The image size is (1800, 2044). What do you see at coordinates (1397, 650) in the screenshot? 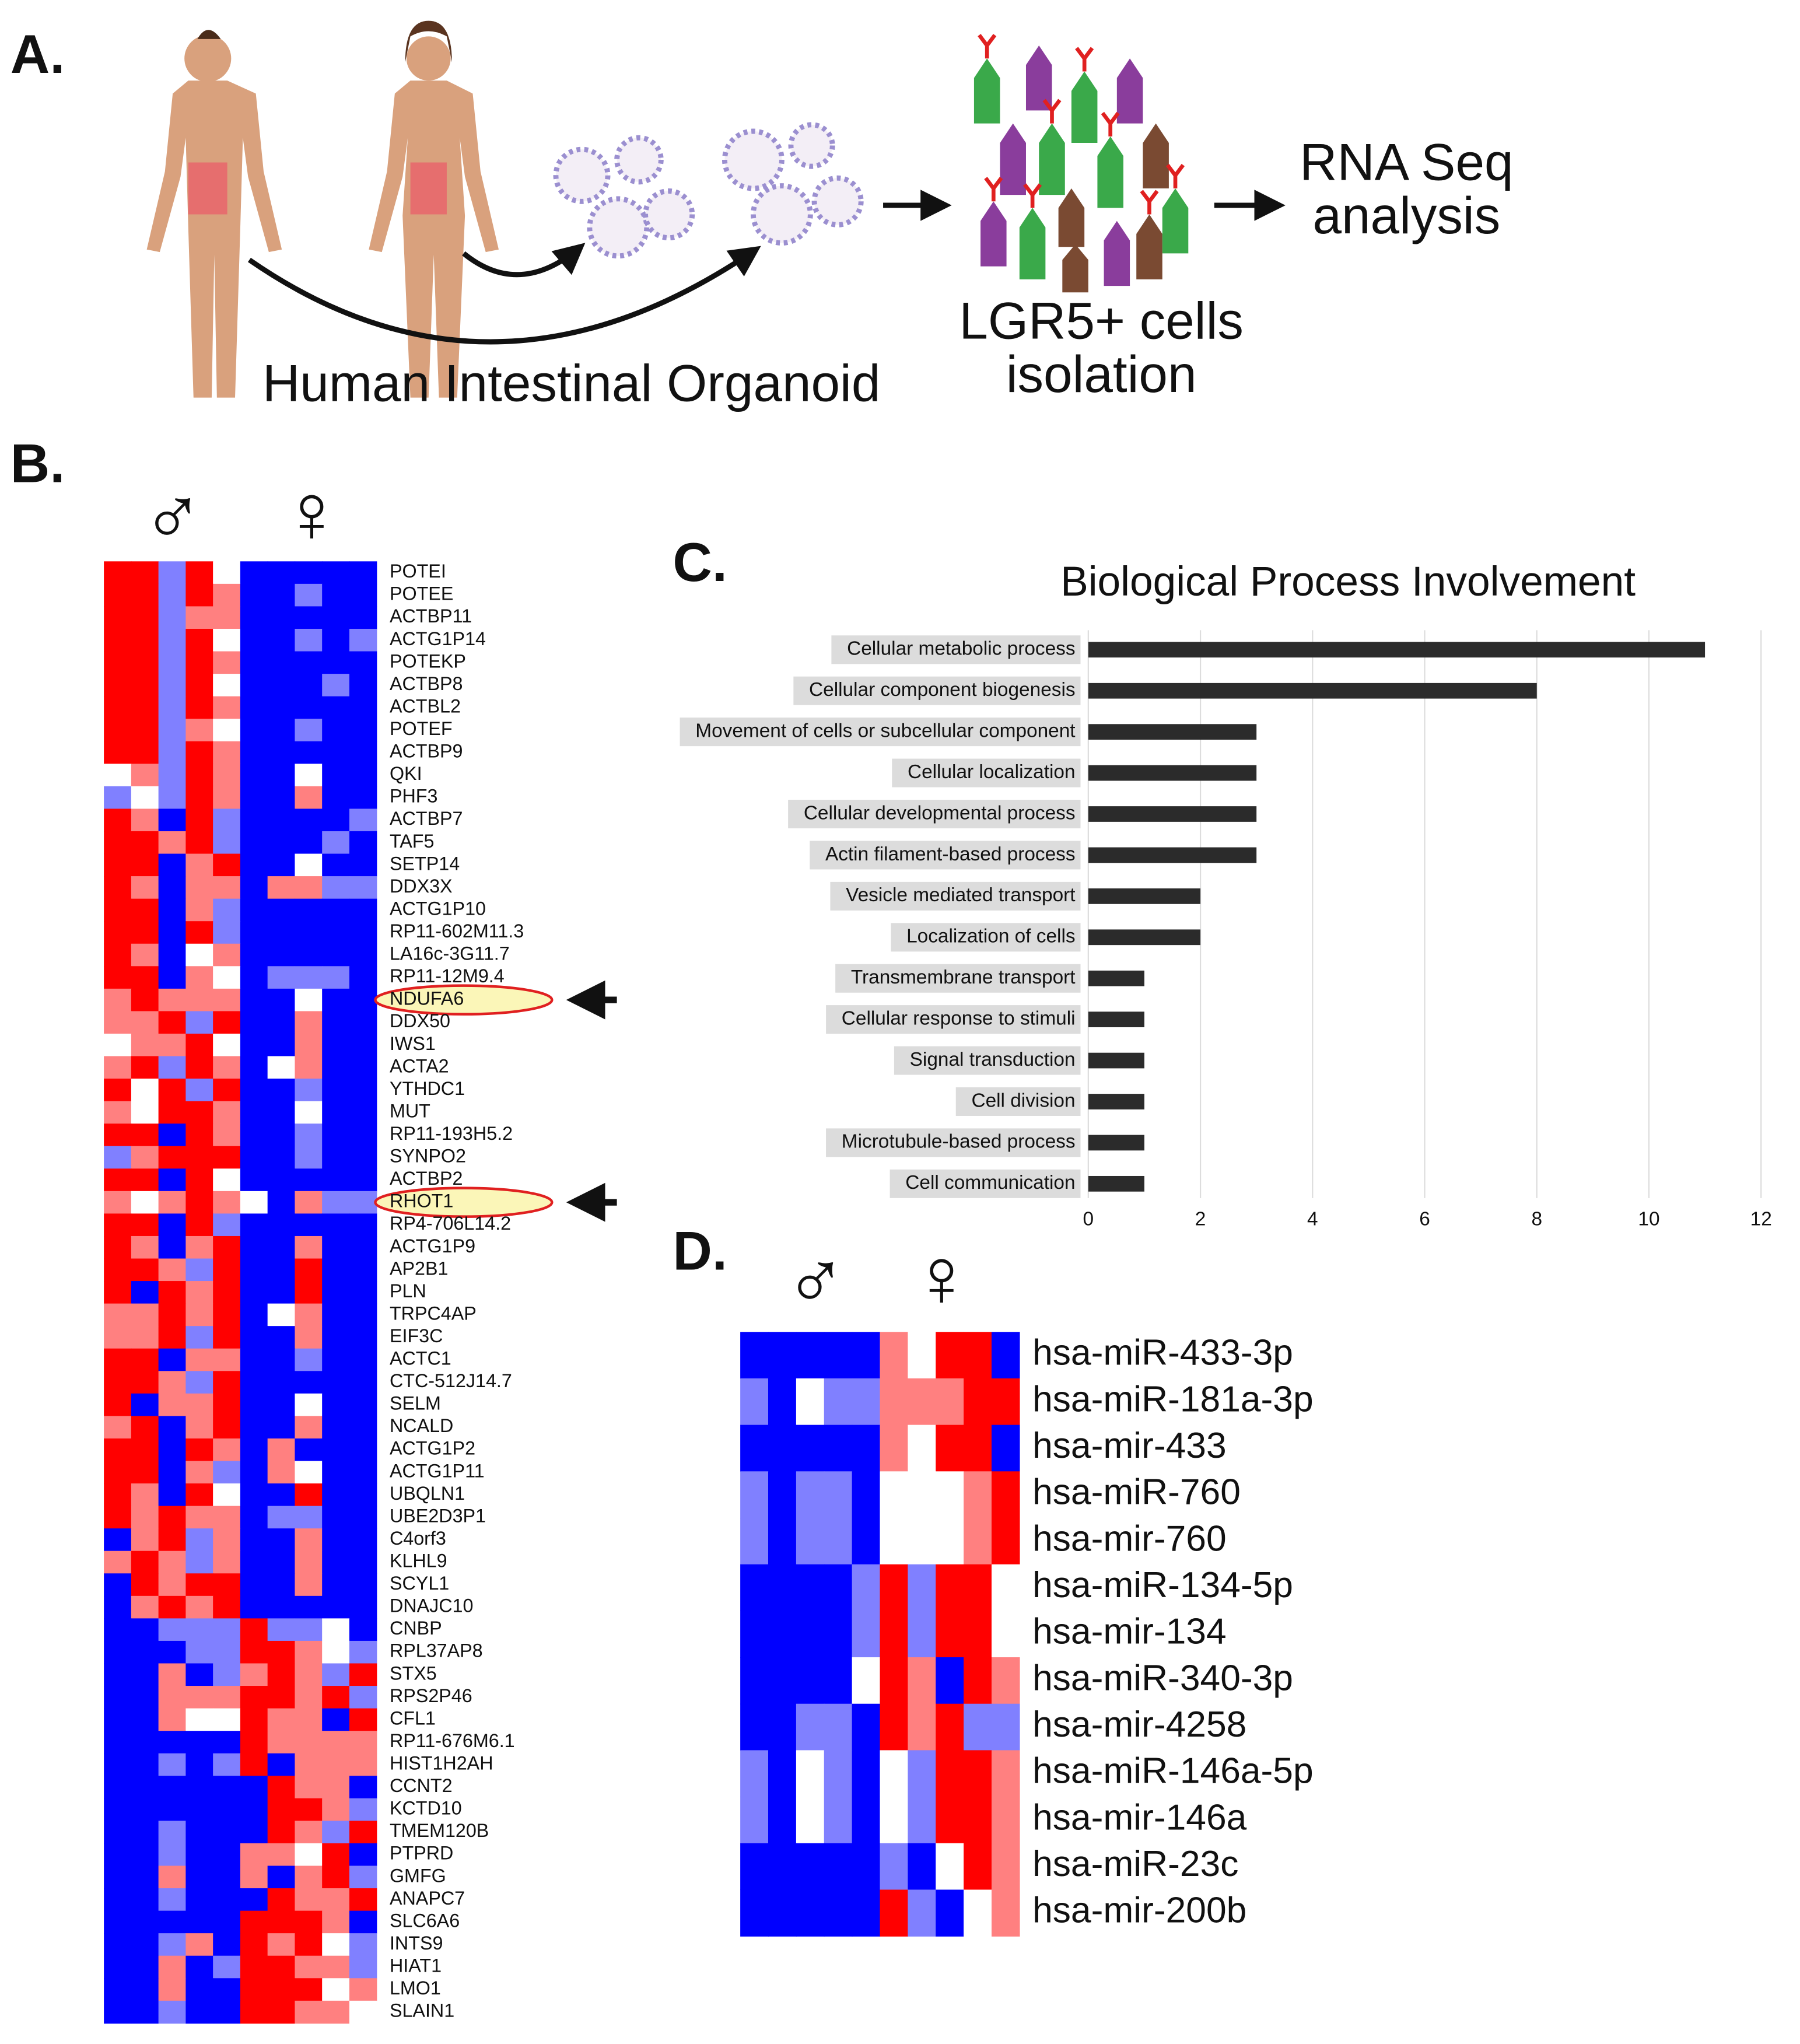
I see `bar` at bounding box center [1397, 650].